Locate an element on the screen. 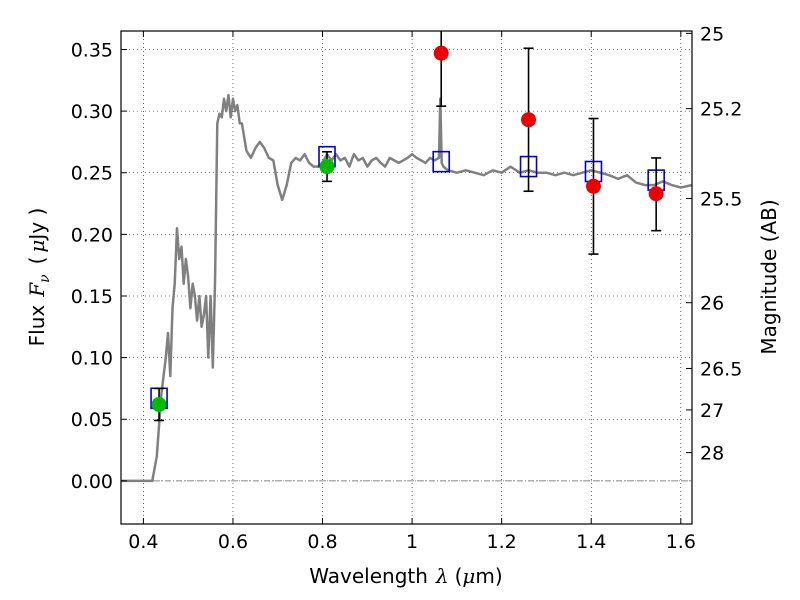  x-tick-label: 0.8 is located at coordinates (322, 542).